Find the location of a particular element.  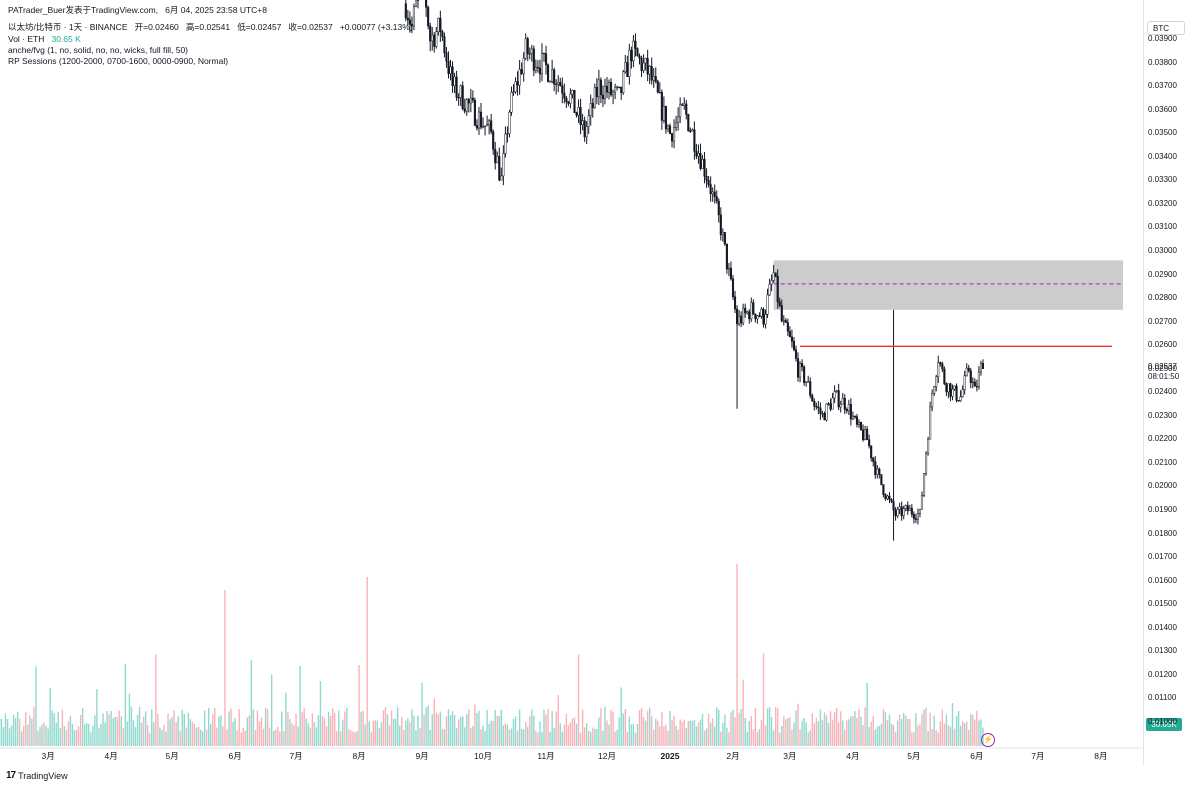

currency-selector: BTC is located at coordinates (1166, 28).